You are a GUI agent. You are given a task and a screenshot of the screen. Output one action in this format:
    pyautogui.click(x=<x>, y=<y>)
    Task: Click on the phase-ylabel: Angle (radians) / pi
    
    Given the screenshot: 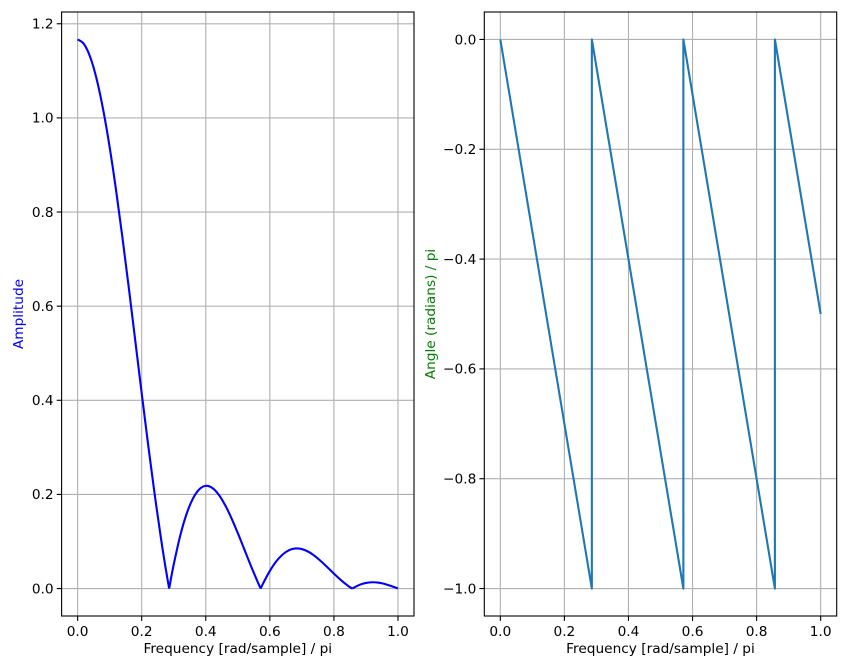 What is the action you would take?
    pyautogui.click(x=430, y=313)
    